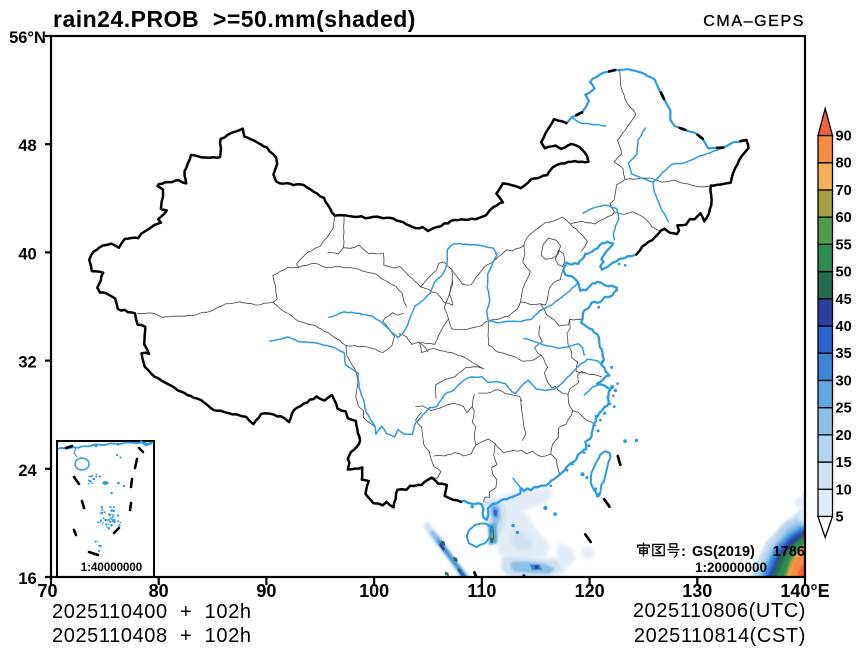  Describe the element at coordinates (27, 363) in the screenshot. I see `svg-text: 32` at that location.